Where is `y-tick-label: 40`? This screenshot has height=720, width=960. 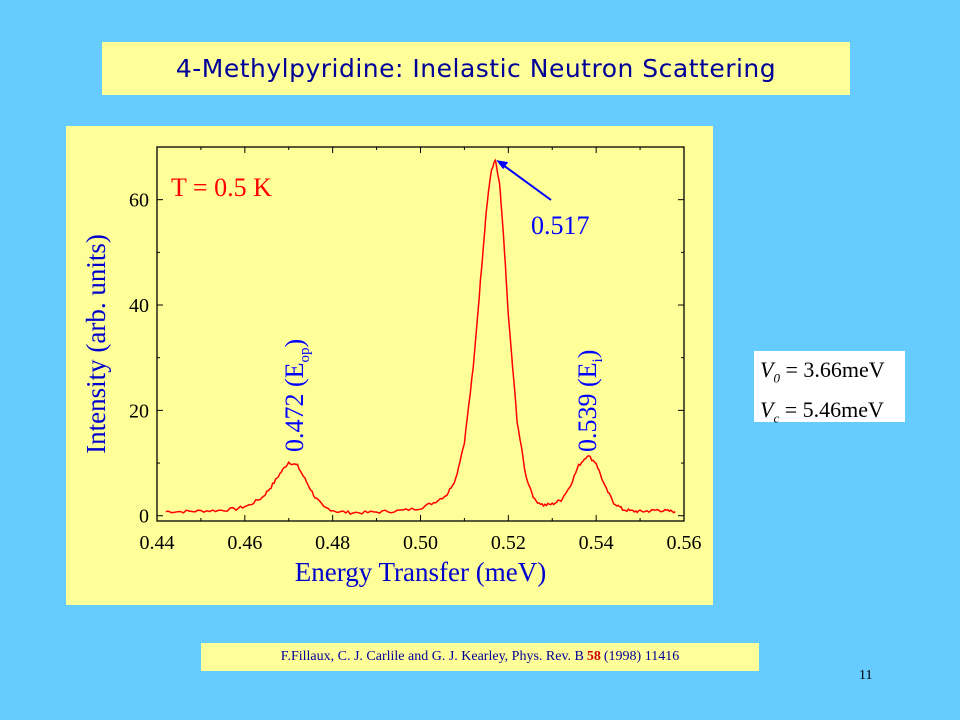 y-tick-label: 40 is located at coordinates (139, 306).